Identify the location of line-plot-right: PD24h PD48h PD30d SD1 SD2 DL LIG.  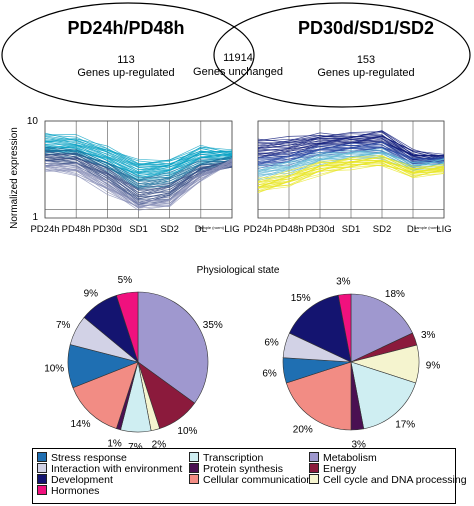
(347, 177).